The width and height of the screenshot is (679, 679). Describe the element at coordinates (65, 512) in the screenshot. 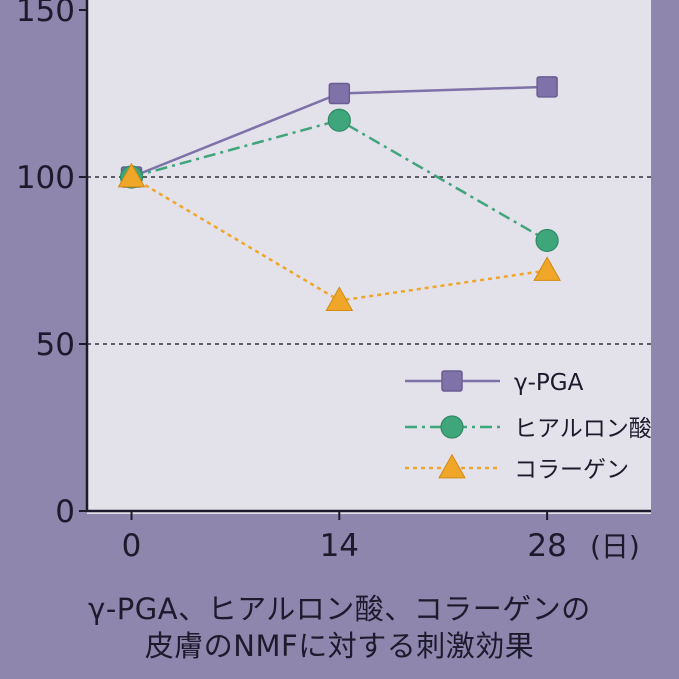

I see `y-tick-label: 0` at that location.